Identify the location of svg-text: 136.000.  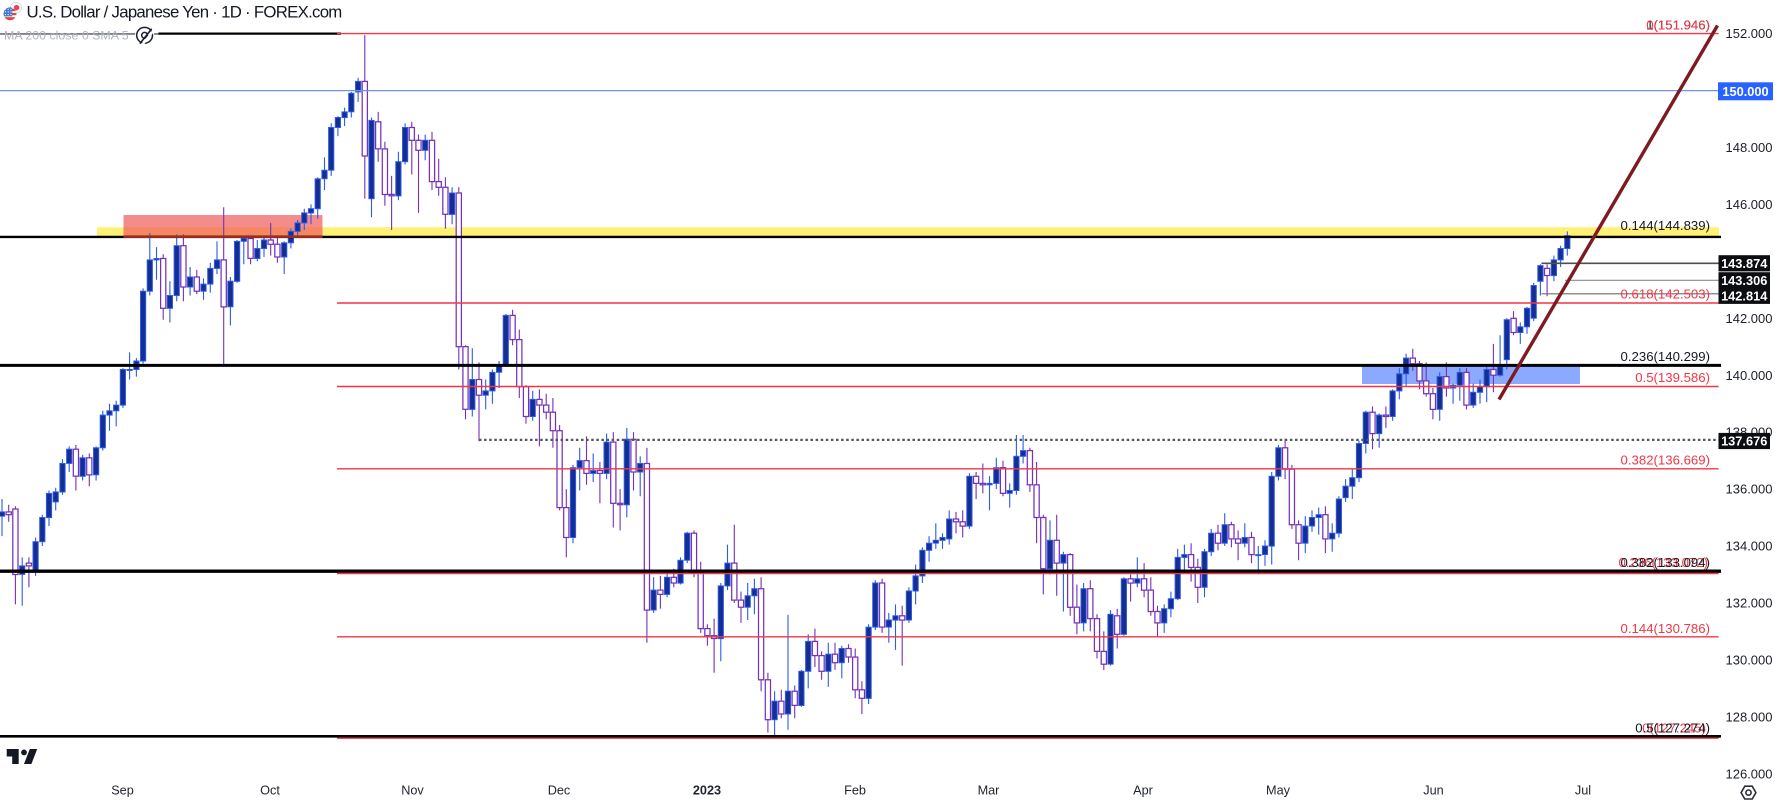
(1749, 489).